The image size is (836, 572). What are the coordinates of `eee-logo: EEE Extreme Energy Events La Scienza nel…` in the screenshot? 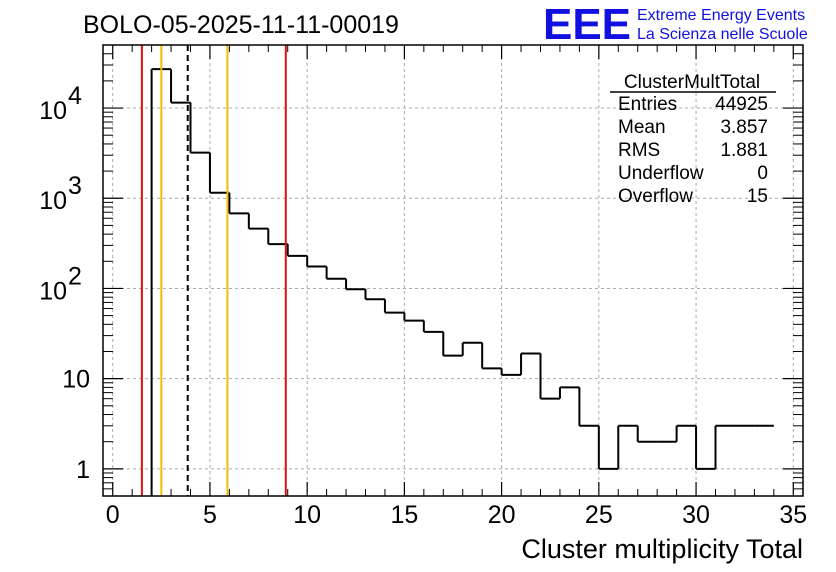 It's located at (675, 24).